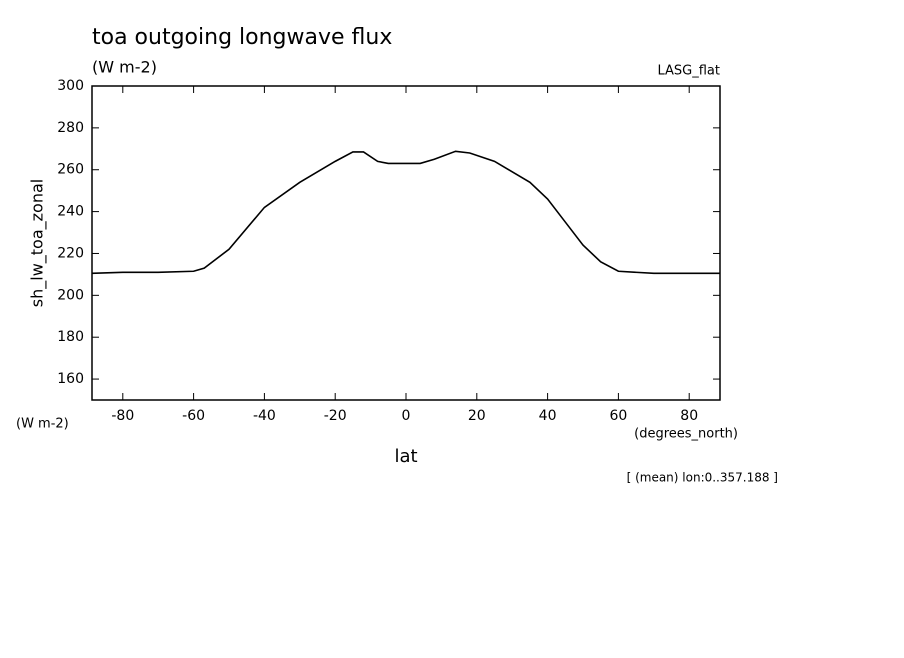 This screenshot has width=904, height=658. Describe the element at coordinates (70, 170) in the screenshot. I see `y-tick-label: 260` at that location.